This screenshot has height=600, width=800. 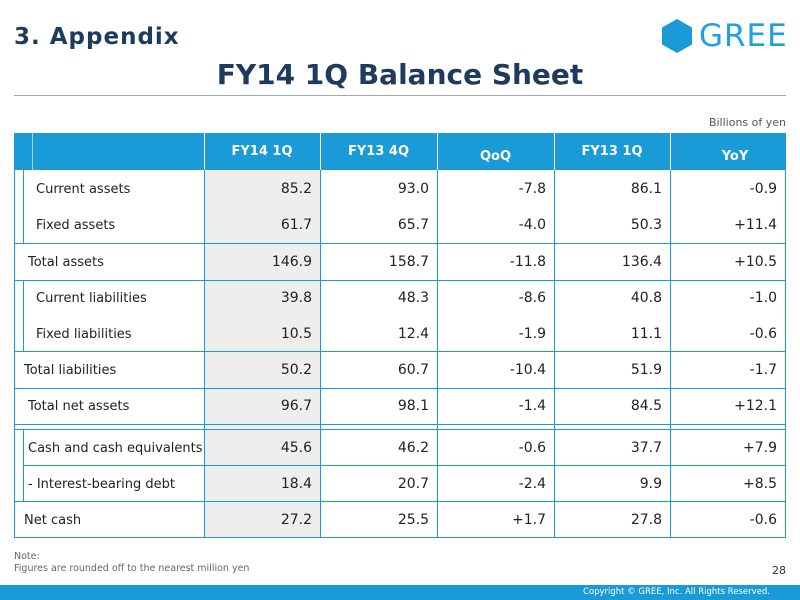 What do you see at coordinates (779, 570) in the screenshot?
I see `page-number: 28` at bounding box center [779, 570].